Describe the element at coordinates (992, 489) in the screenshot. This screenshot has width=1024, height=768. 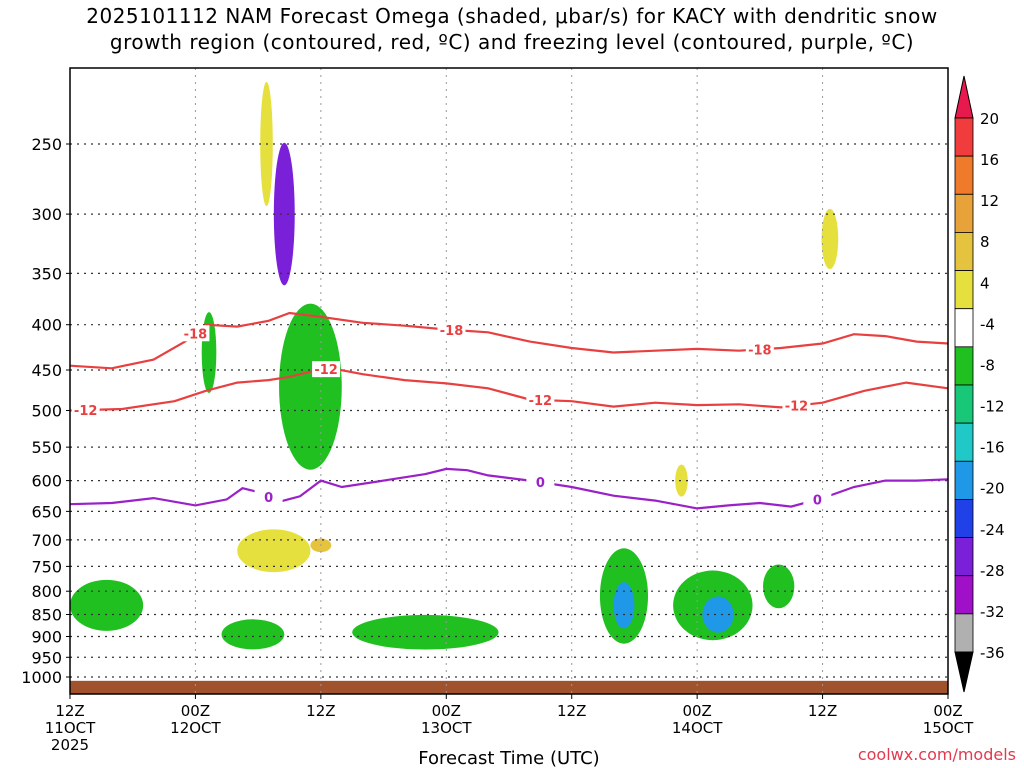
I see `colorbar-label: -20` at that location.